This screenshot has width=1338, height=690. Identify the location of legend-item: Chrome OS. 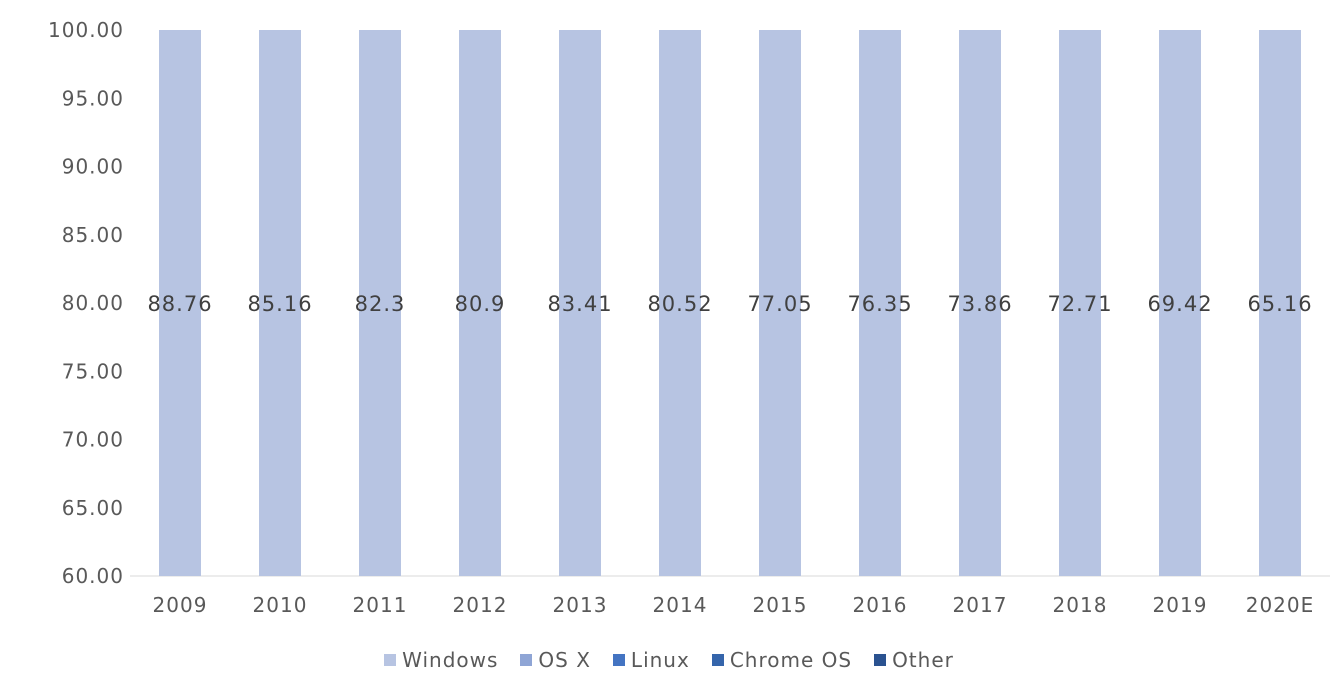
(782, 660).